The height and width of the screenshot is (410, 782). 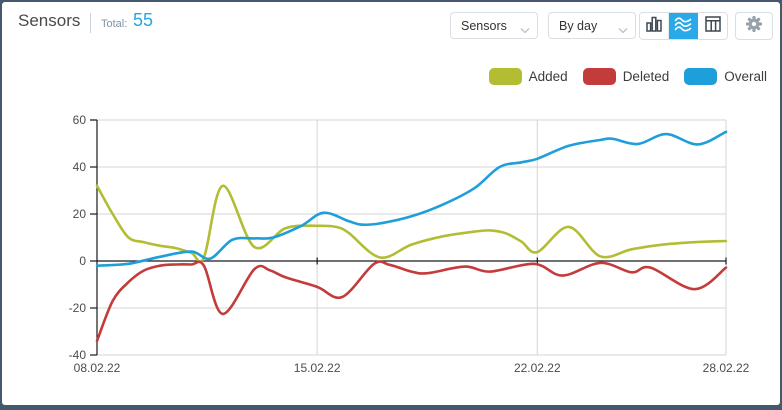 What do you see at coordinates (78, 355) in the screenshot?
I see `svg-text: -40` at bounding box center [78, 355].